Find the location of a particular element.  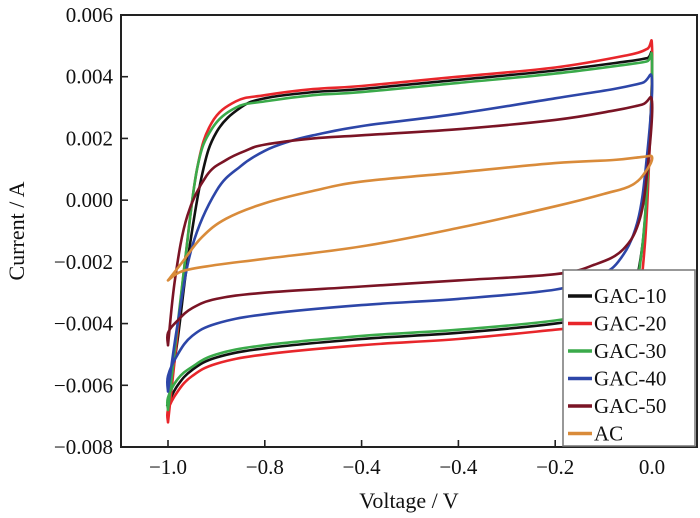

legend-box is located at coordinates (629, 358).